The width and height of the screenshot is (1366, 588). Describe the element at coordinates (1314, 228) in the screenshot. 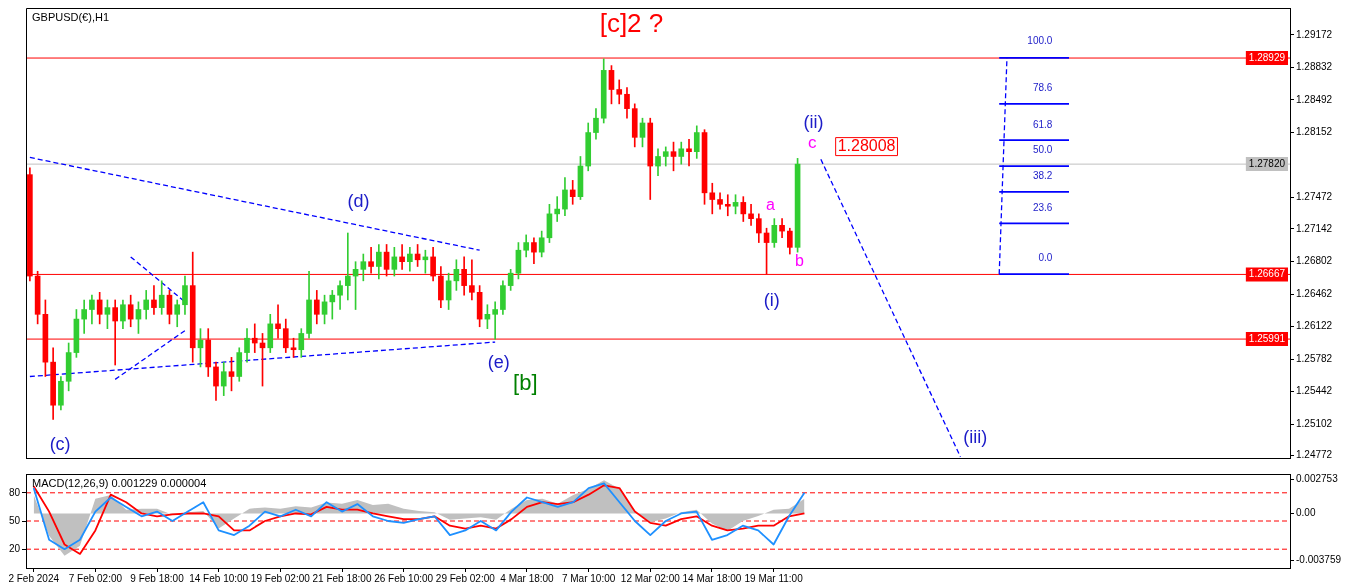

I see `y-tick-label: 1.27142` at that location.